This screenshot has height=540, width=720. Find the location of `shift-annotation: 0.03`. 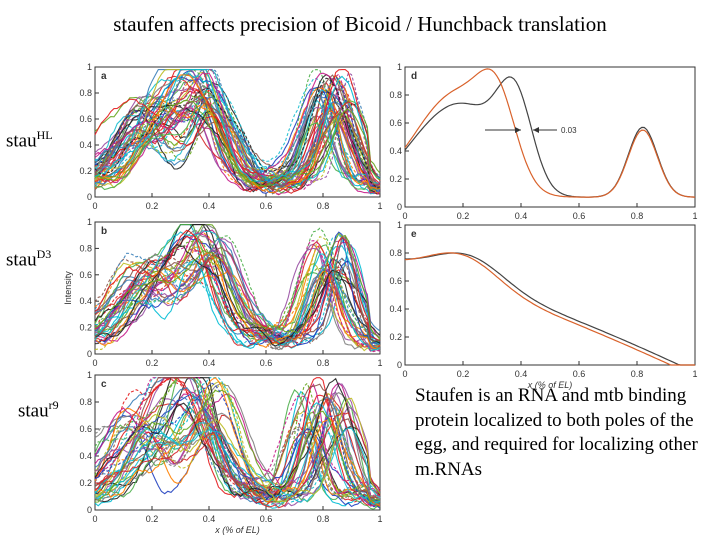

shift-annotation: 0.03 is located at coordinates (569, 130).